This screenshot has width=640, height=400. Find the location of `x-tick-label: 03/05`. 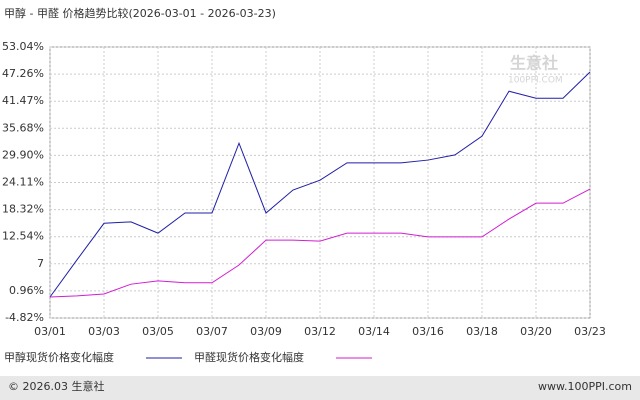

x-tick-label: 03/05 is located at coordinates (158, 331).